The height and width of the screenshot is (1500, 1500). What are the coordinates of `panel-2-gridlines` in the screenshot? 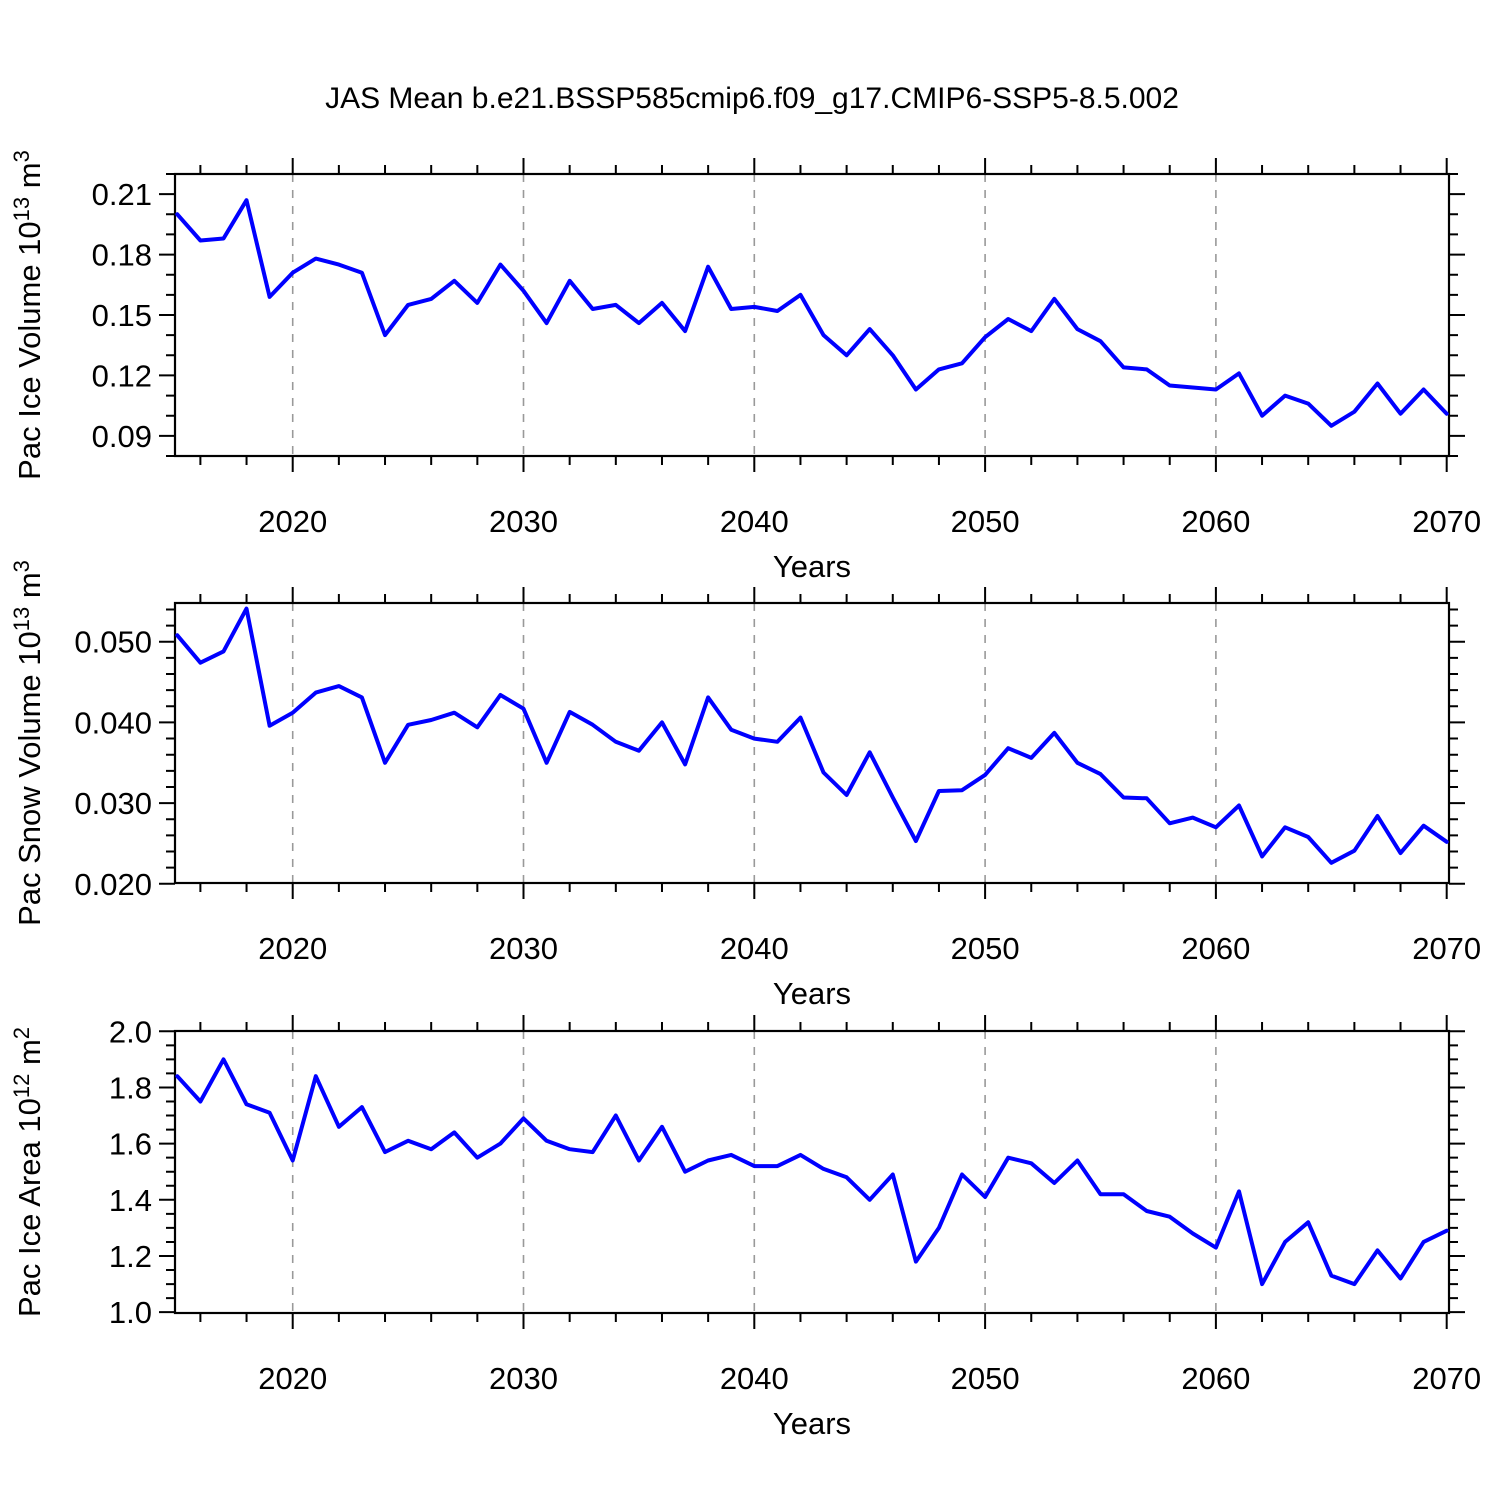 It's located at (754, 743).